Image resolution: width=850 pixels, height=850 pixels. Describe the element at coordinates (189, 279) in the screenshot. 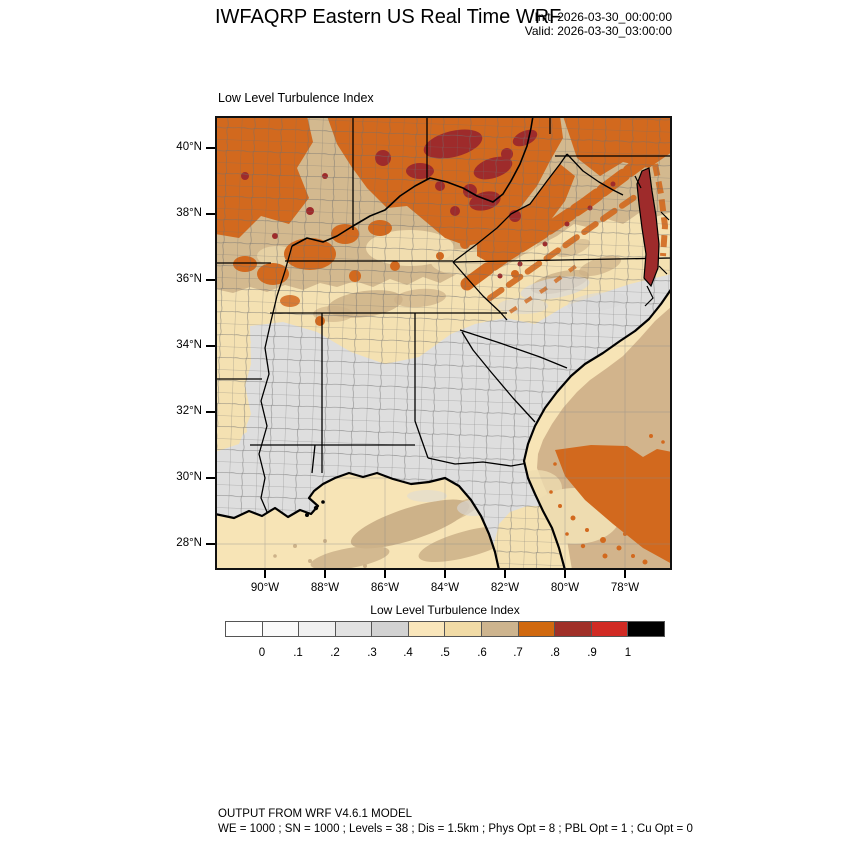

I see `y-axis-tick-label: 36°N` at that location.